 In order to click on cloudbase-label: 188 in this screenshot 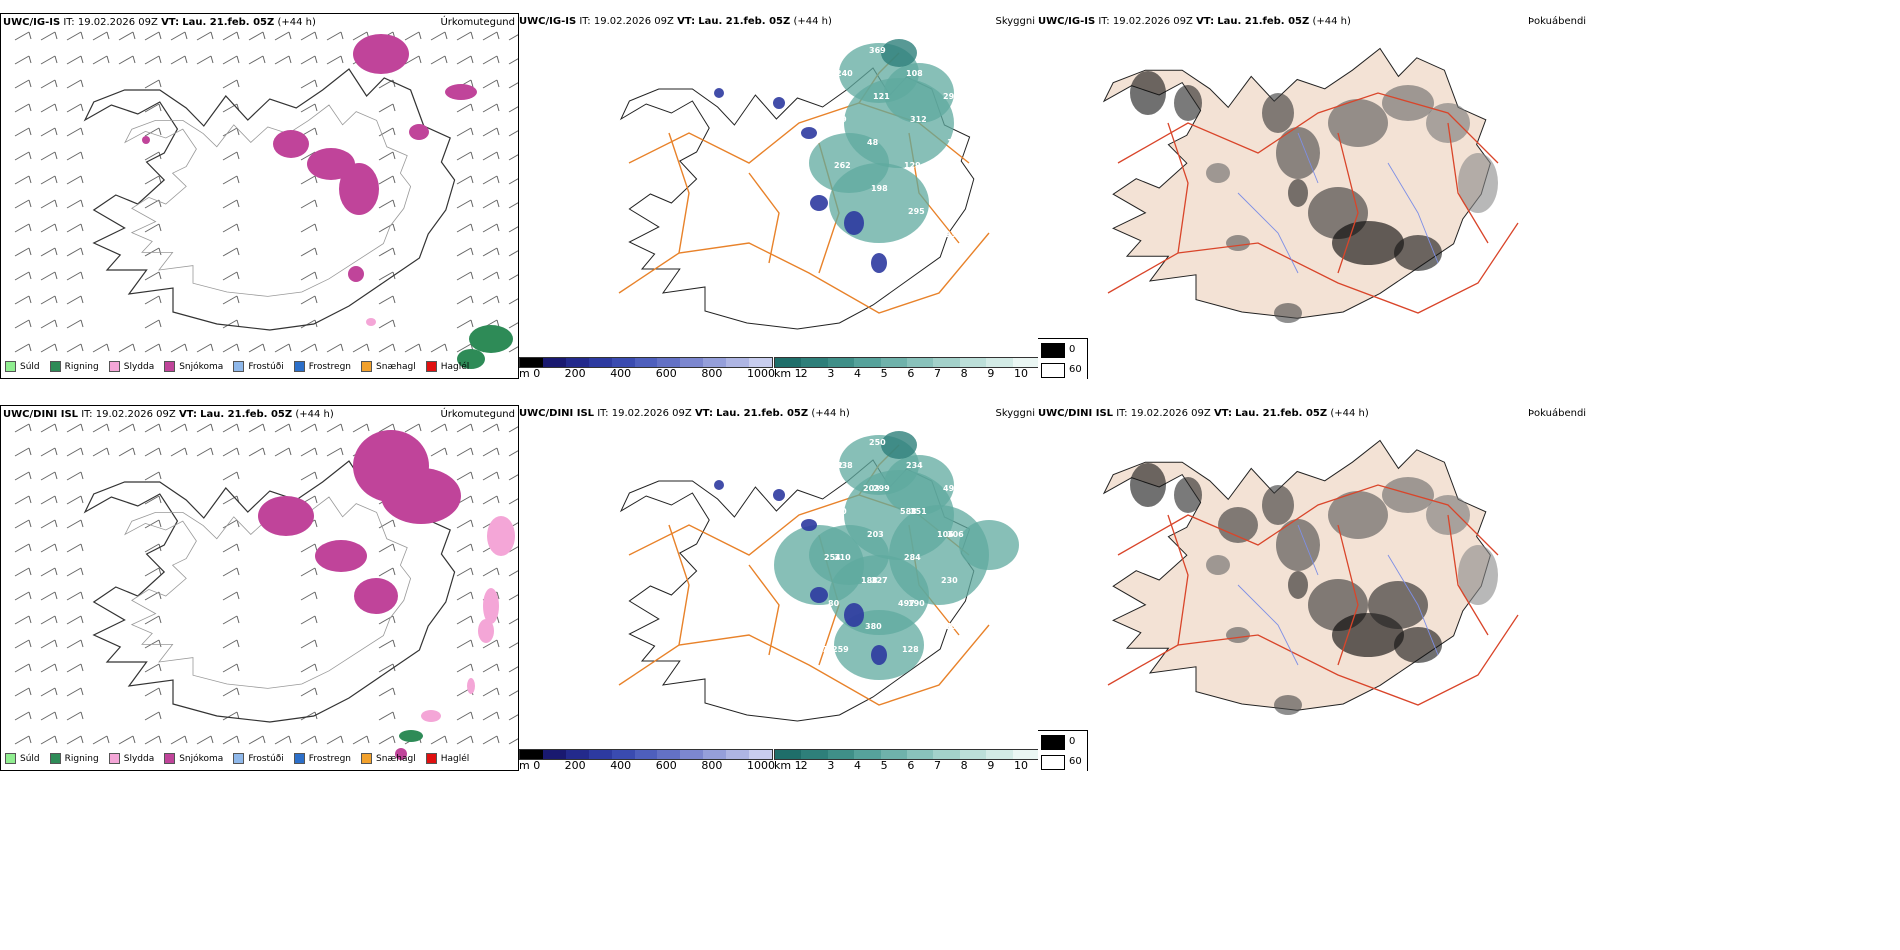, I will do `click(869, 580)`.